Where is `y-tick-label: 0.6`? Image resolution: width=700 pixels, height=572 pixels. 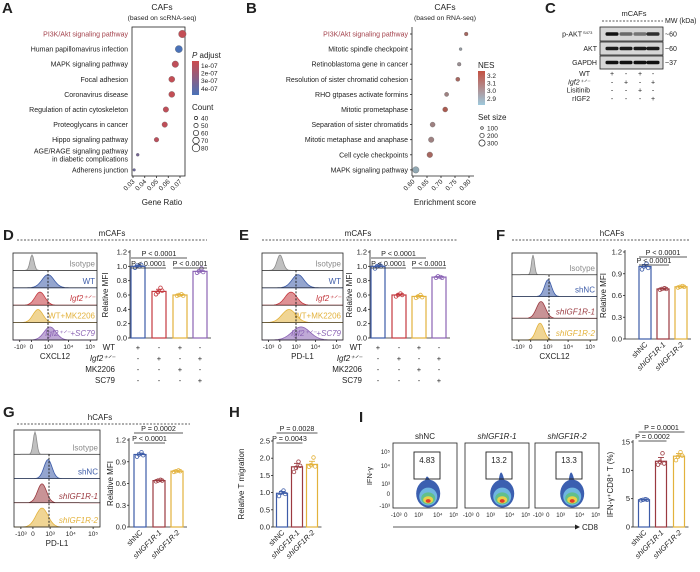 y-tick-label: 0.6 is located at coordinates (617, 295).